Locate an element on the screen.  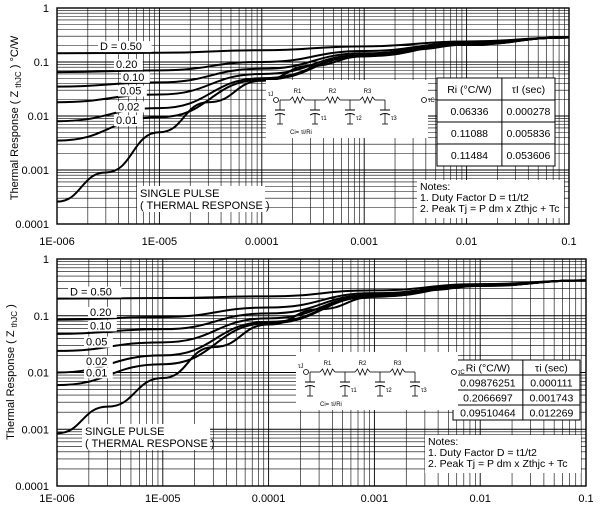
rc-table-cell: 0.000278 is located at coordinates (529, 112).